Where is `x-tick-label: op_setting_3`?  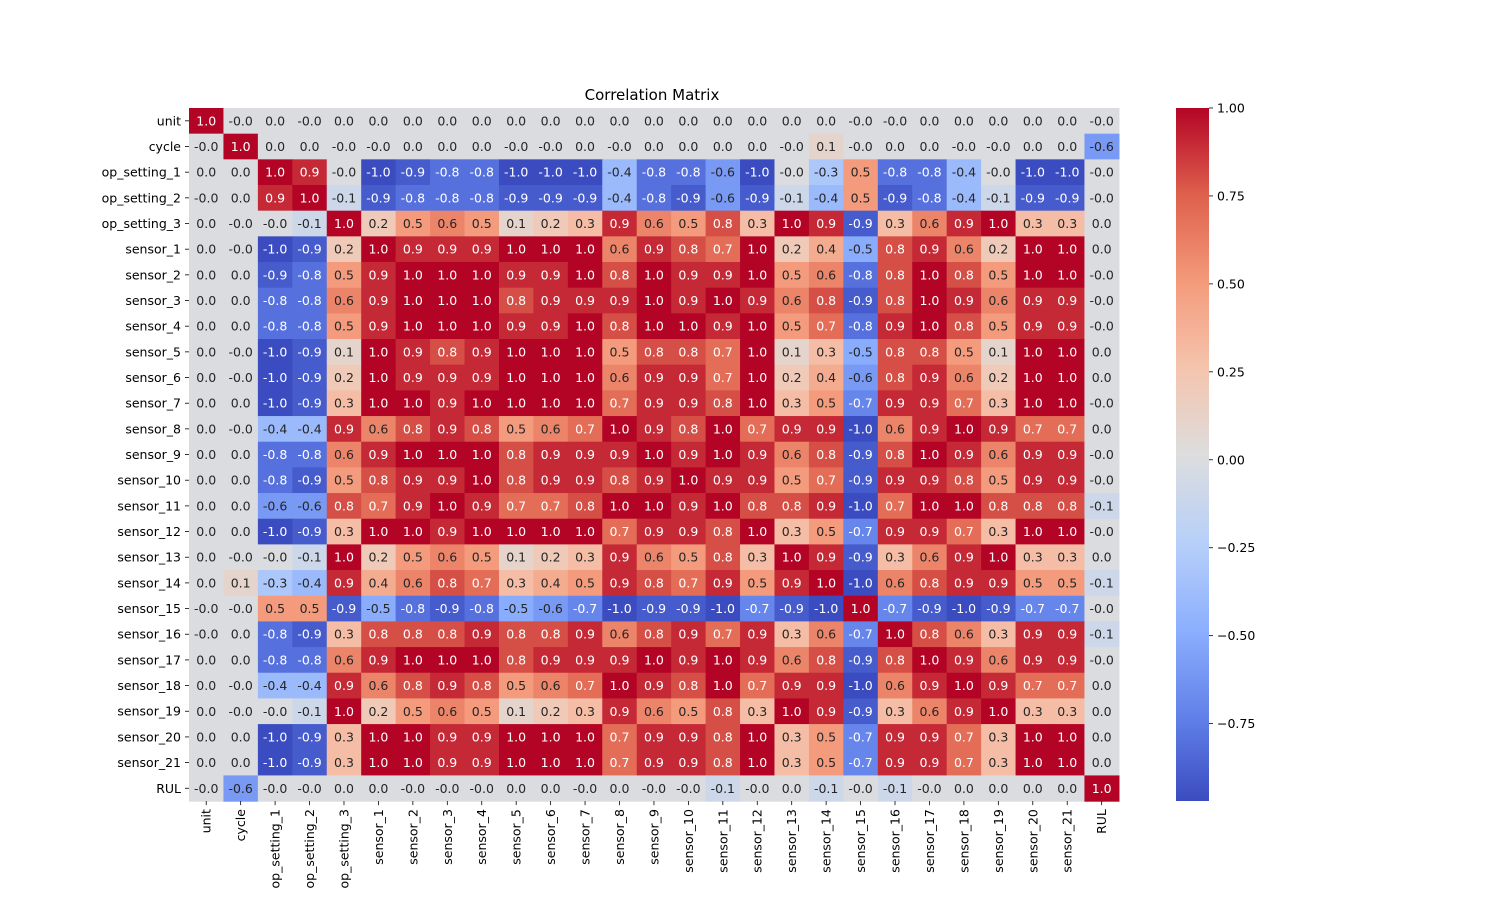
x-tick-label: op_setting_3 is located at coordinates (343, 848).